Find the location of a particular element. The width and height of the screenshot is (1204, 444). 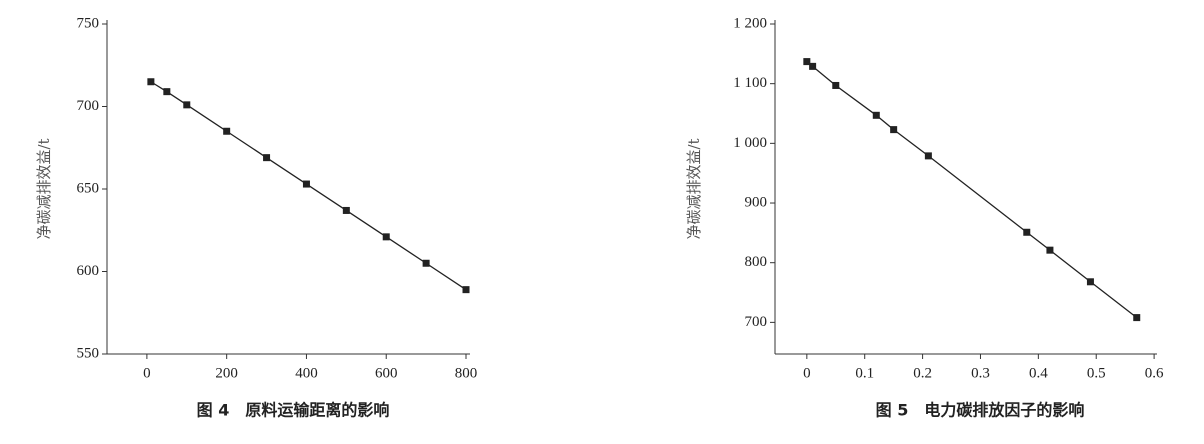

y-tick-label: 600 is located at coordinates (88, 271).